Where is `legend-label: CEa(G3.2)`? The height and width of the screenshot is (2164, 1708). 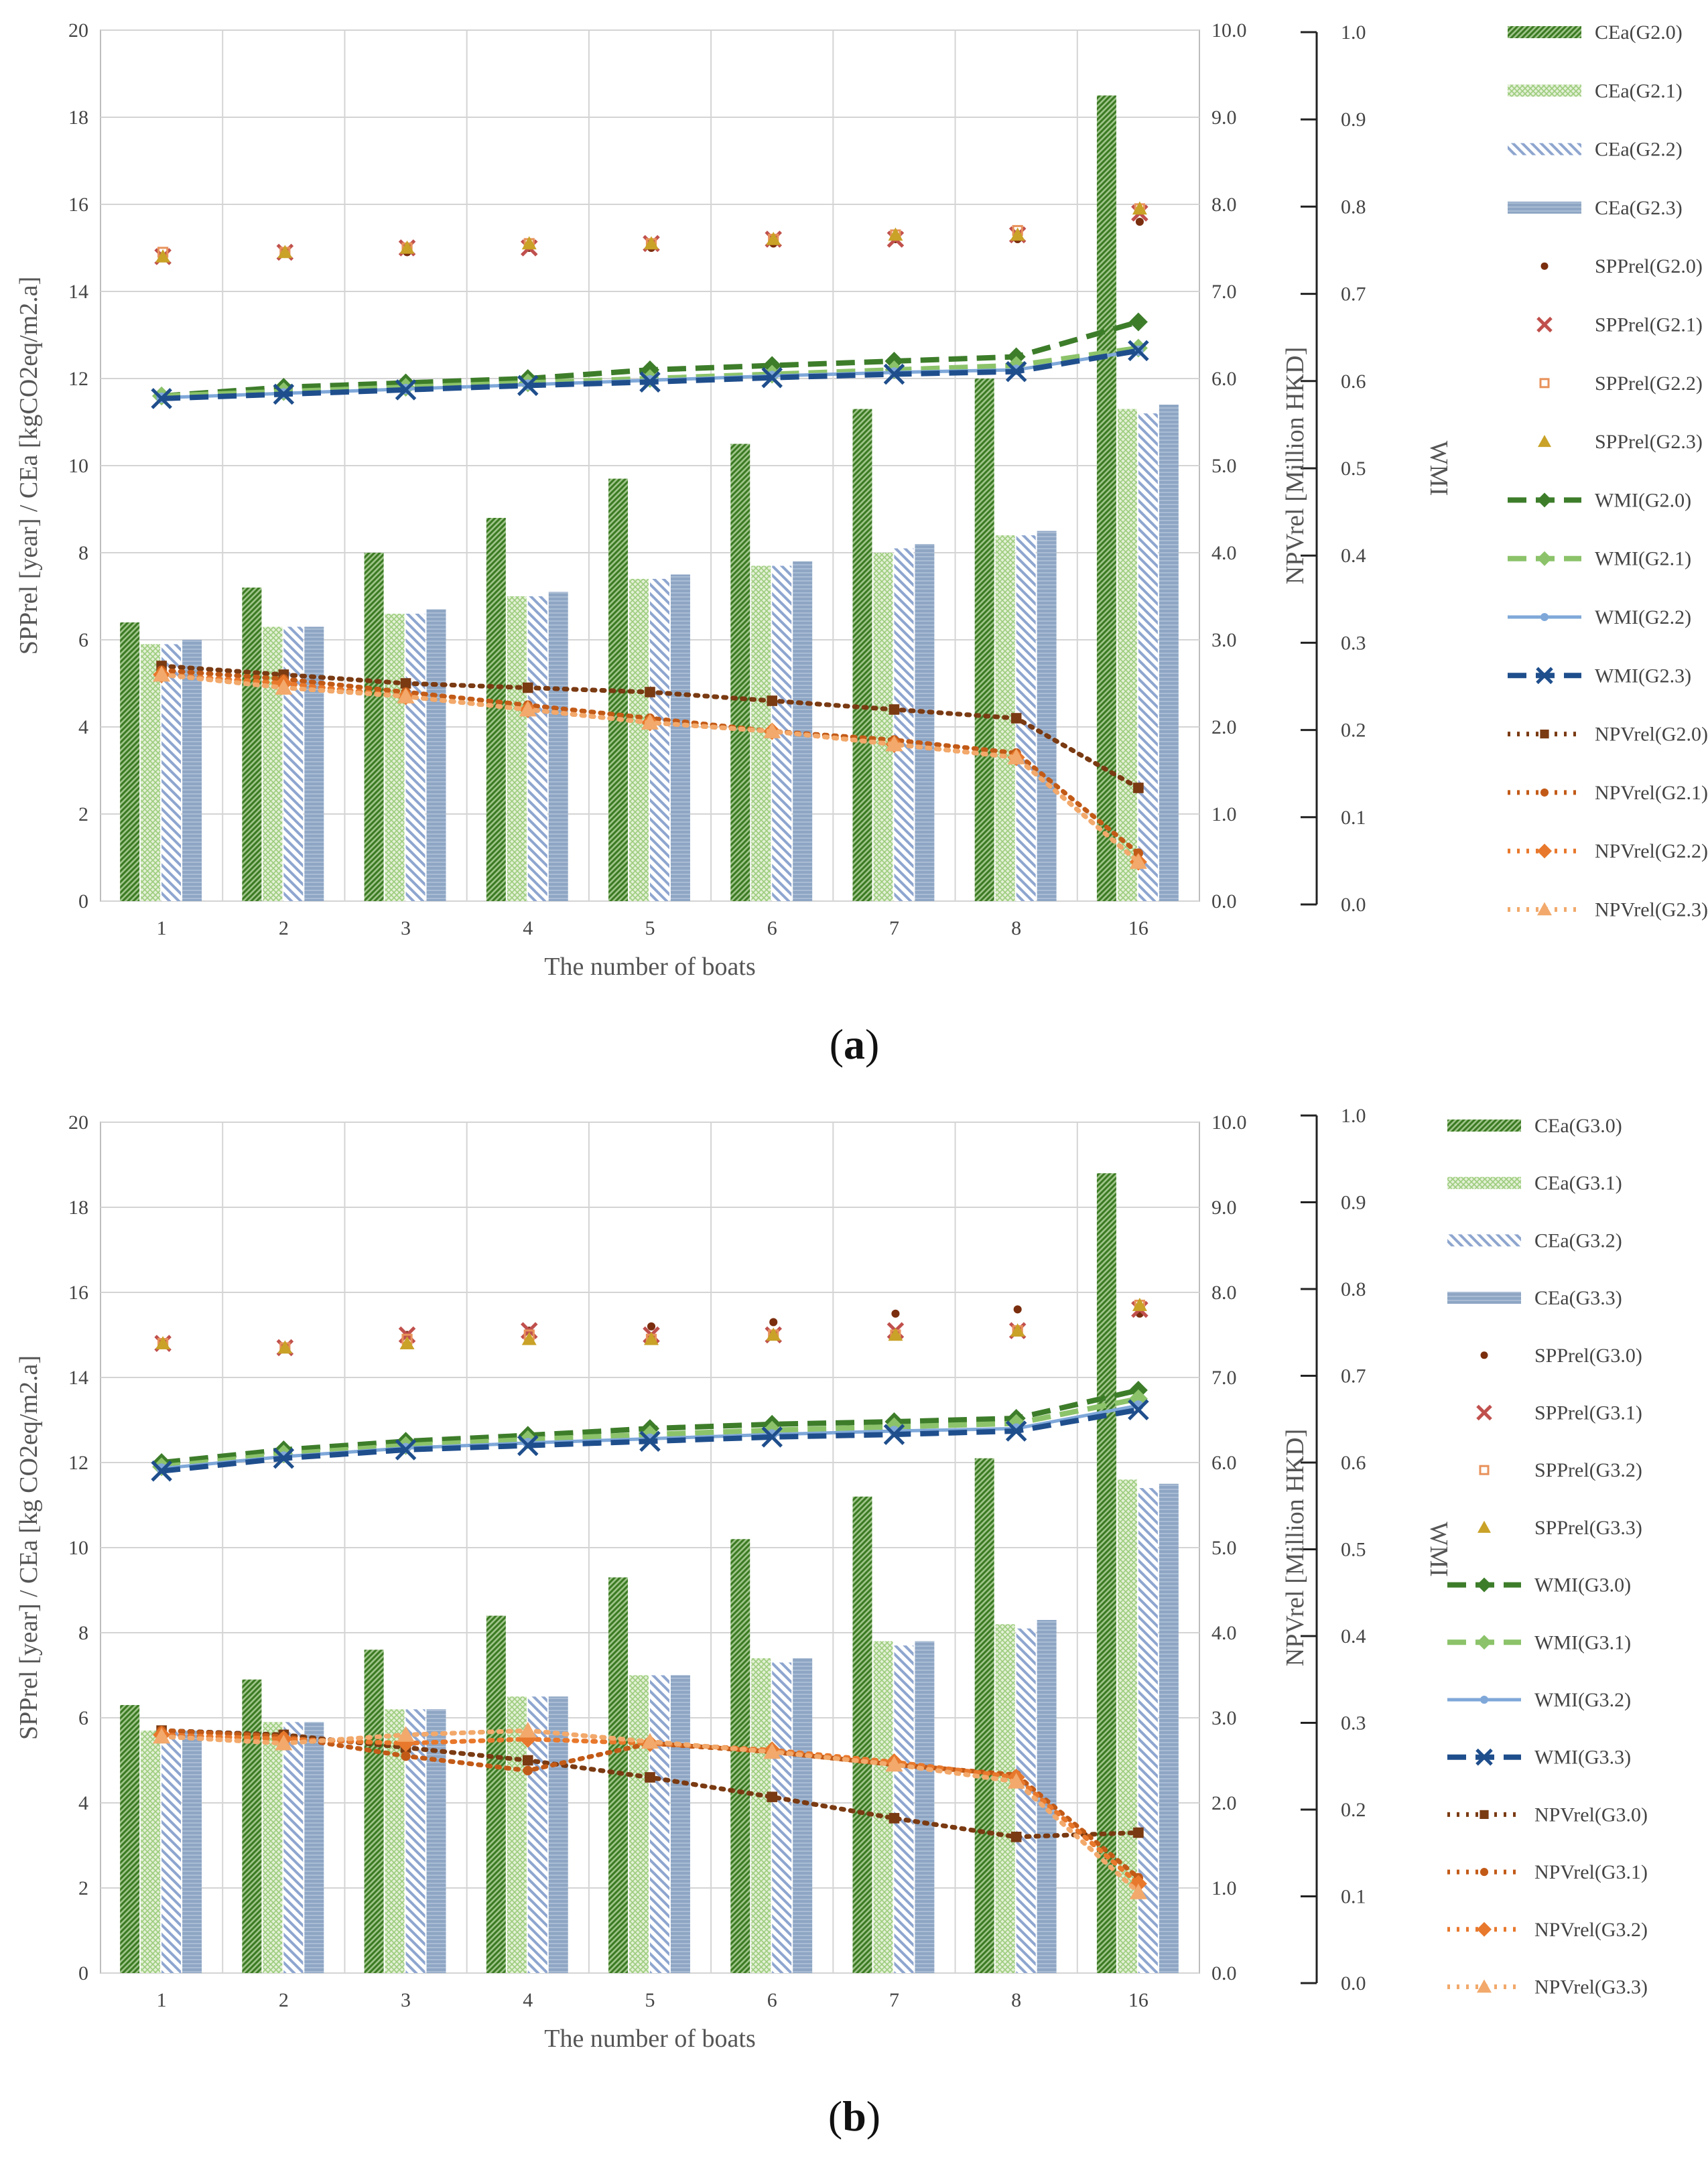 legend-label: CEa(G3.2) is located at coordinates (1578, 1240).